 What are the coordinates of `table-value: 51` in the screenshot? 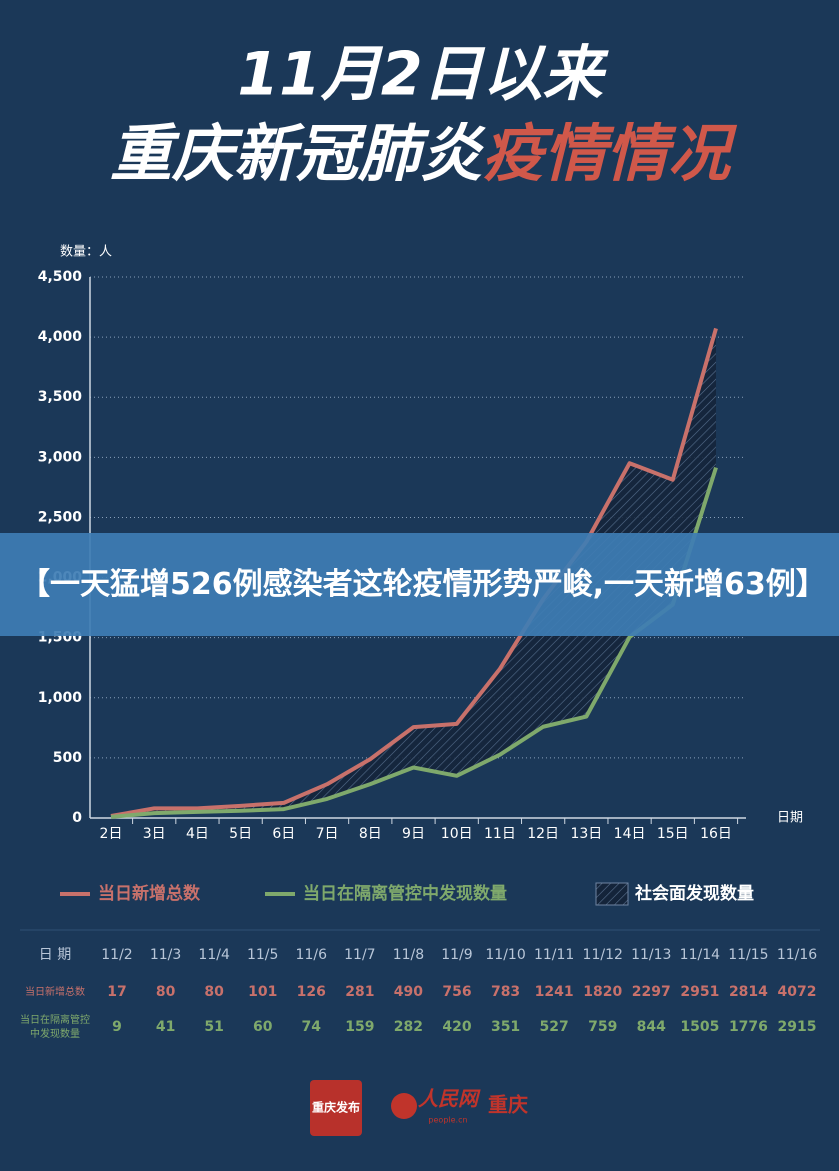 It's located at (213, 1027).